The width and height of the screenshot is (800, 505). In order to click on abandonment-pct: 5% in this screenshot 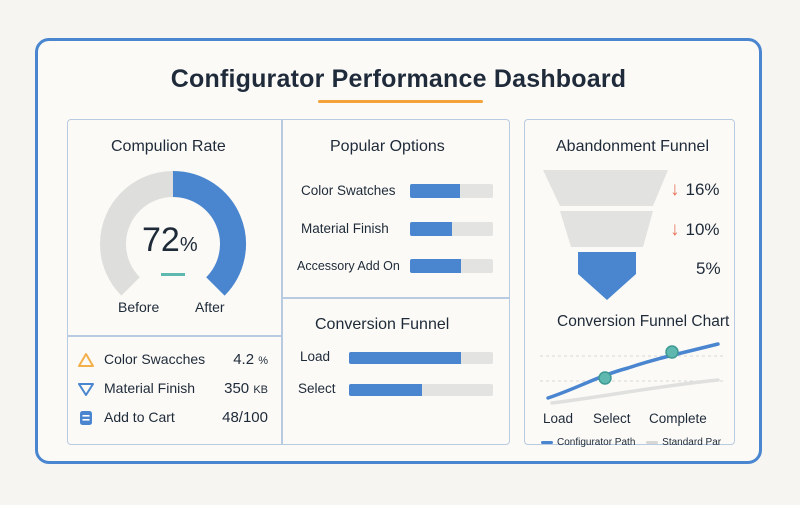, I will do `click(708, 268)`.